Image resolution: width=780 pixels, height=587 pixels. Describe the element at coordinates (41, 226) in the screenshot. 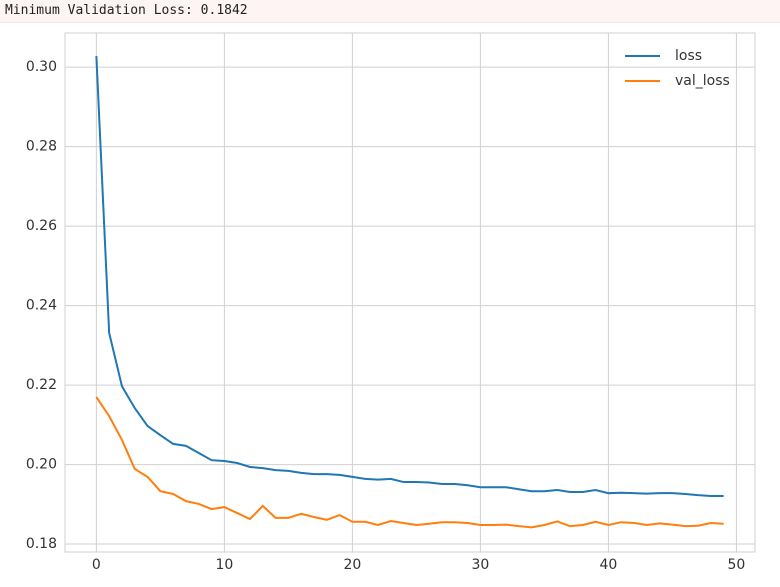

I see `y-tick-label: 0.26` at that location.